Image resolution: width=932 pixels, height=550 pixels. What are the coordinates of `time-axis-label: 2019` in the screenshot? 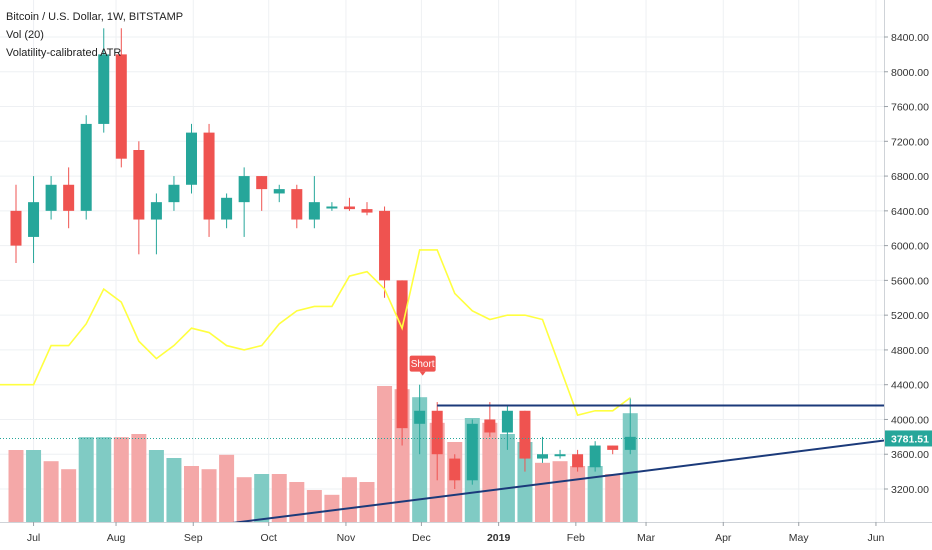 It's located at (499, 538).